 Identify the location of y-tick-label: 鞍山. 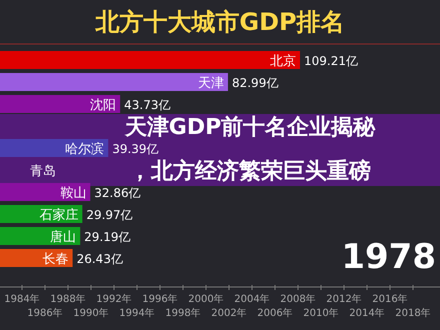
(73, 193).